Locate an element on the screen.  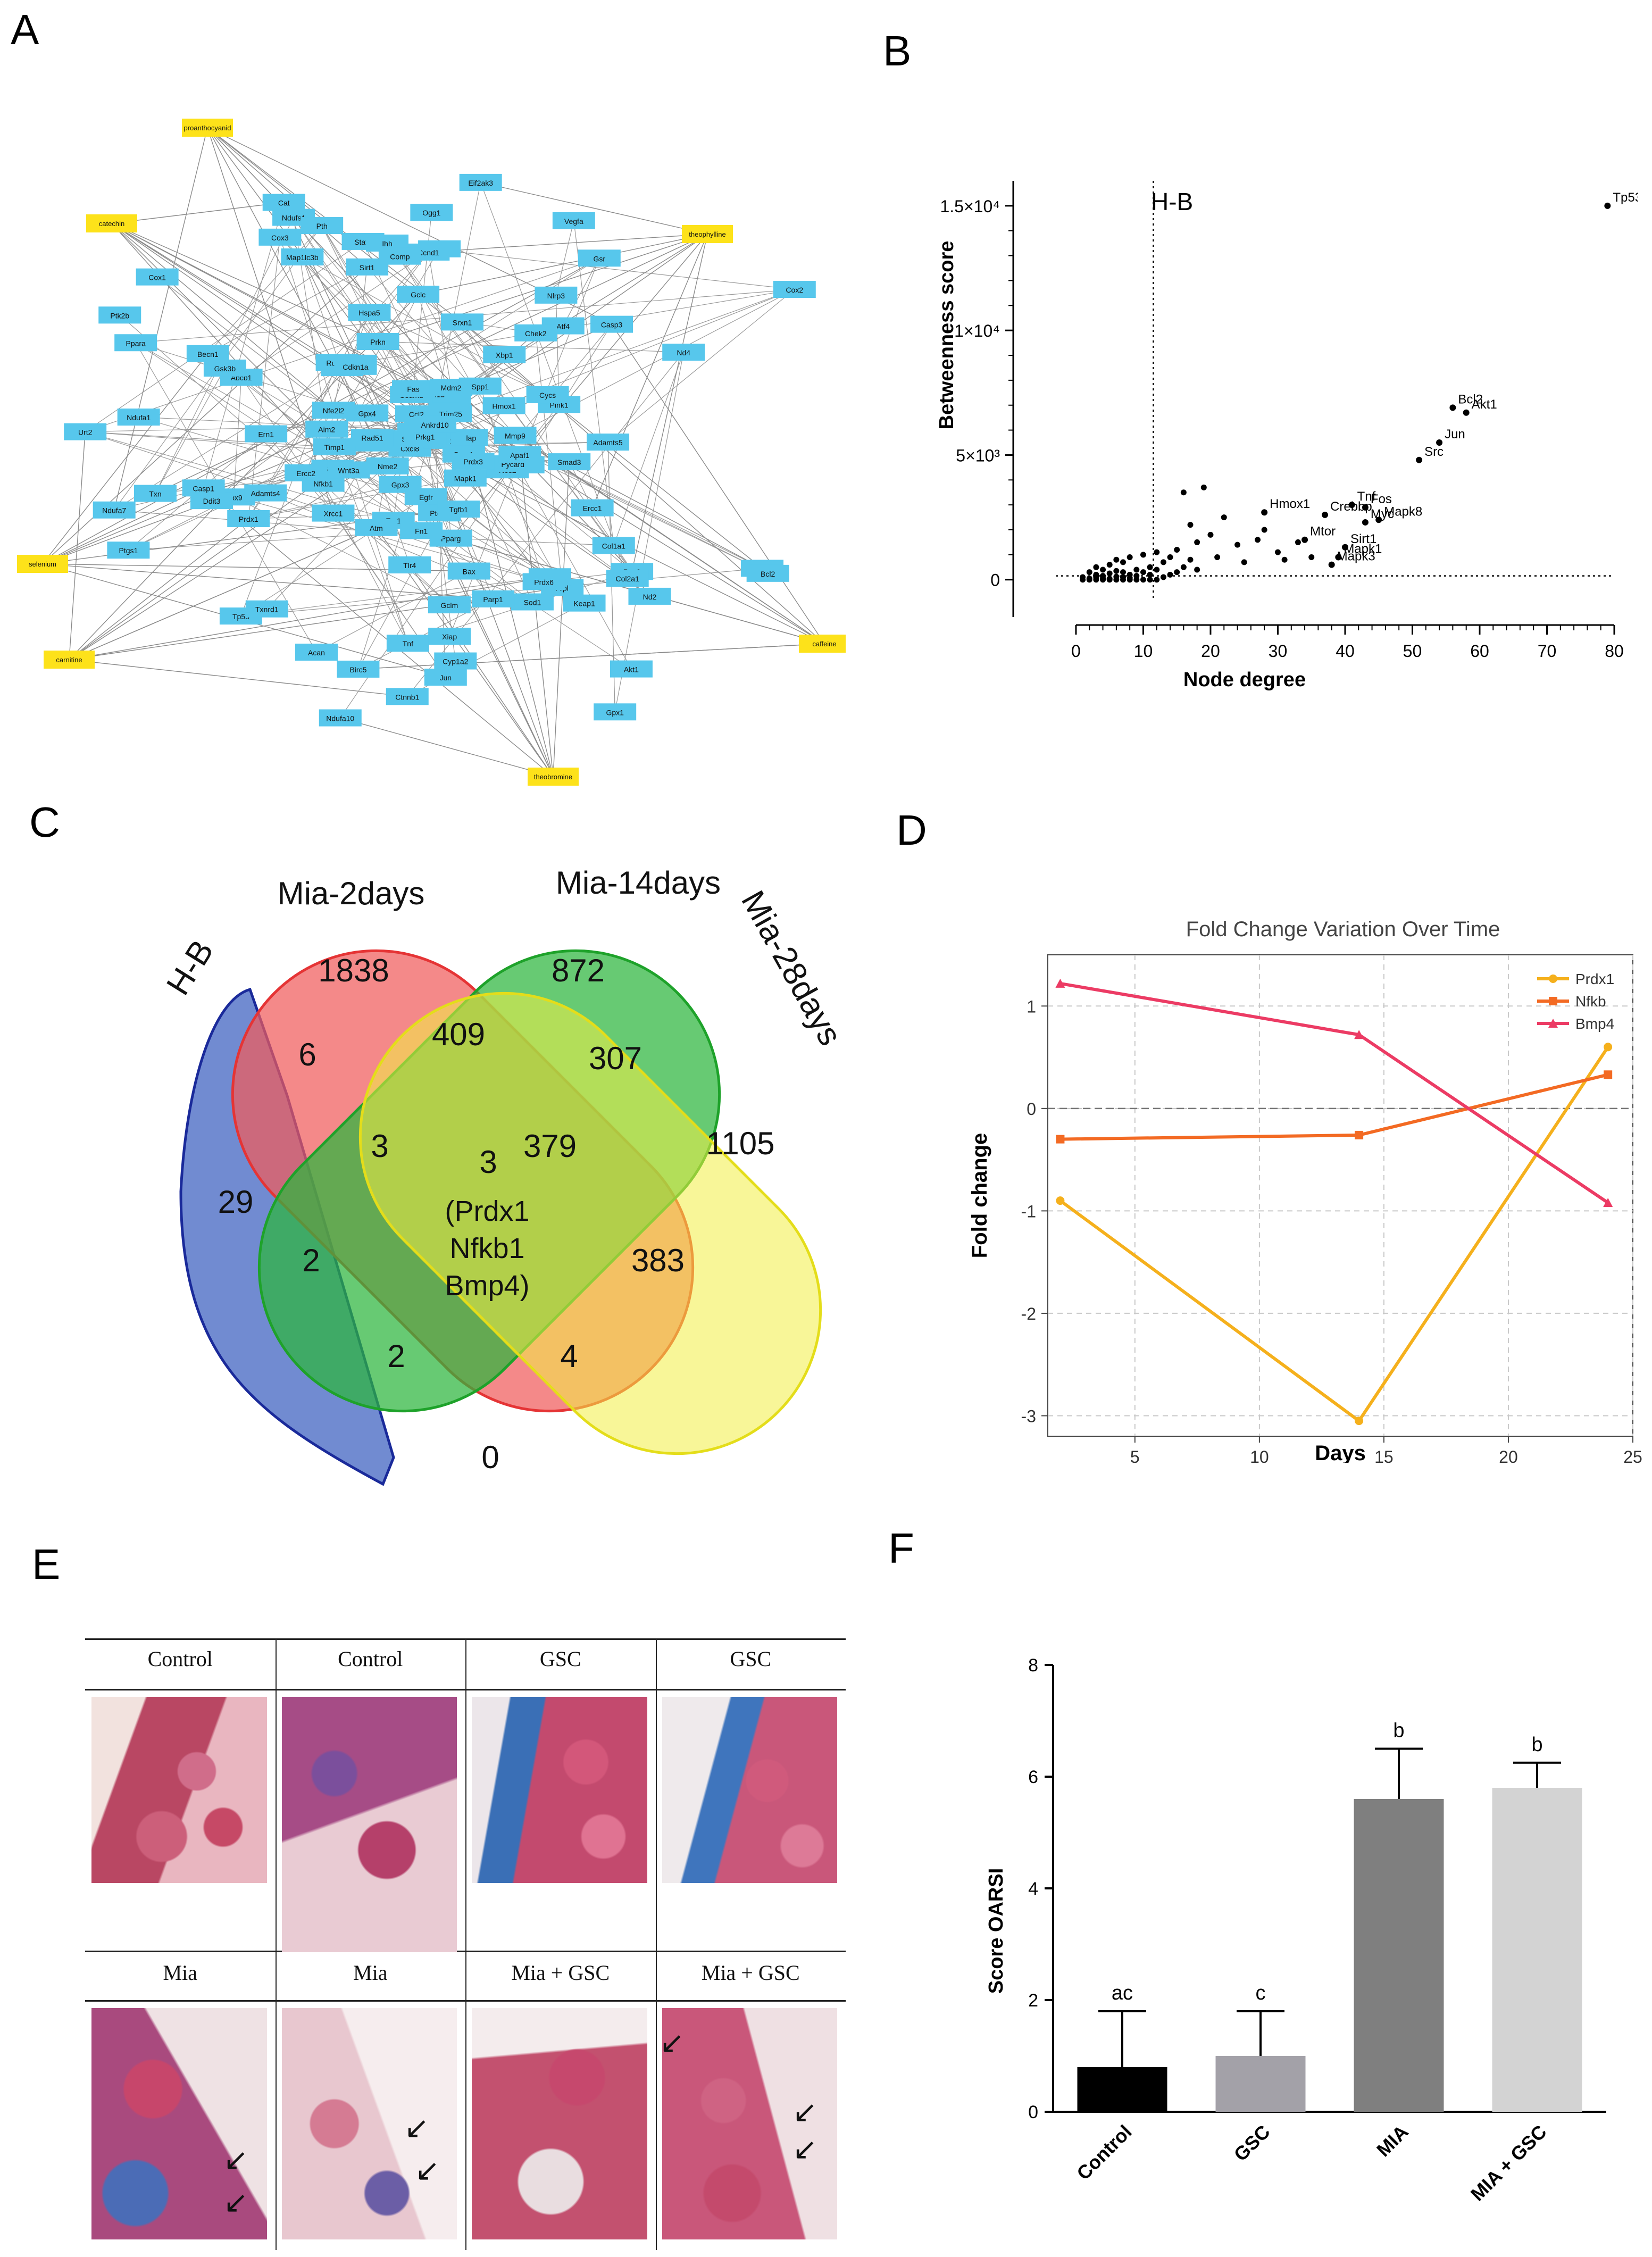
gene-node-label: Gpx4 is located at coordinates (367, 413).